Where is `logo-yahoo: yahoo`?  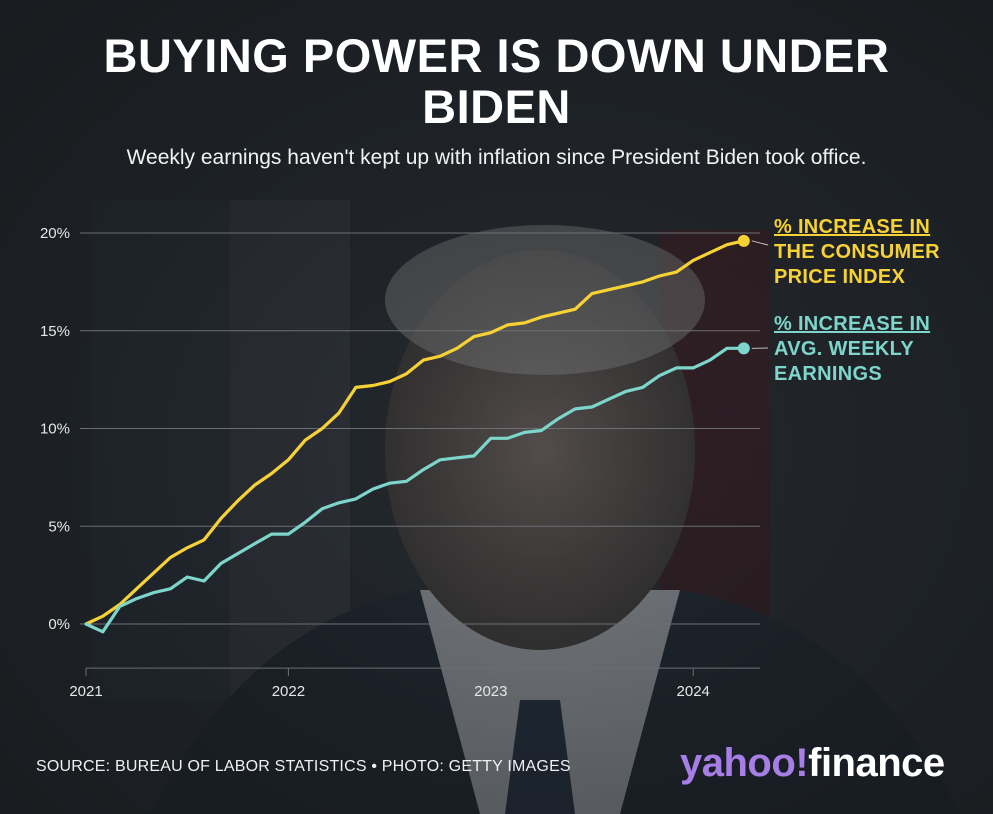 logo-yahoo: yahoo is located at coordinates (738, 763).